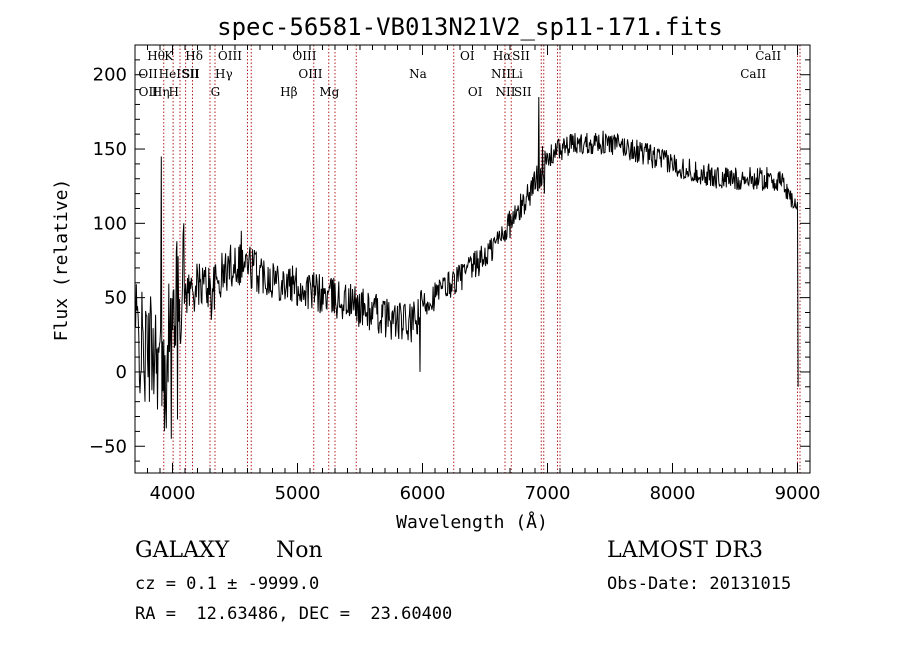 The width and height of the screenshot is (900, 649). What do you see at coordinates (298, 493) in the screenshot?
I see `x-tick-label: 5000` at bounding box center [298, 493].